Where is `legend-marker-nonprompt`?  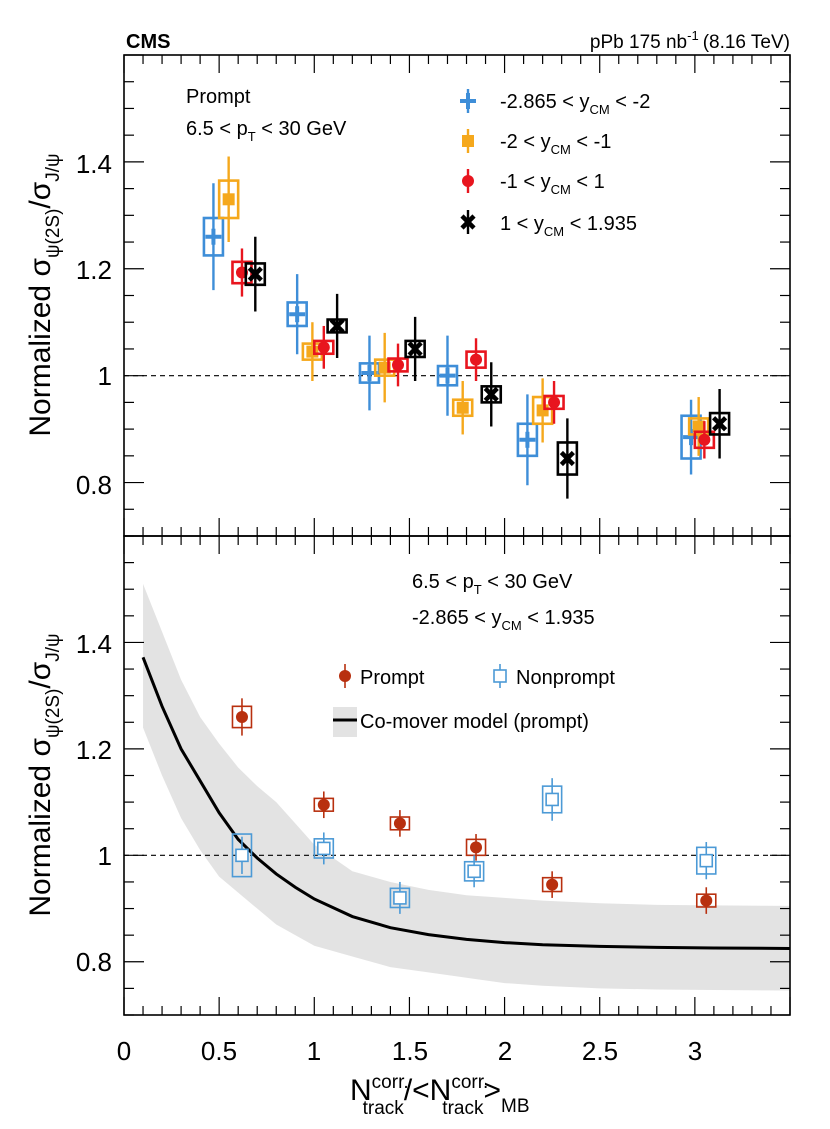
legend-marker-nonprompt is located at coordinates (500, 676).